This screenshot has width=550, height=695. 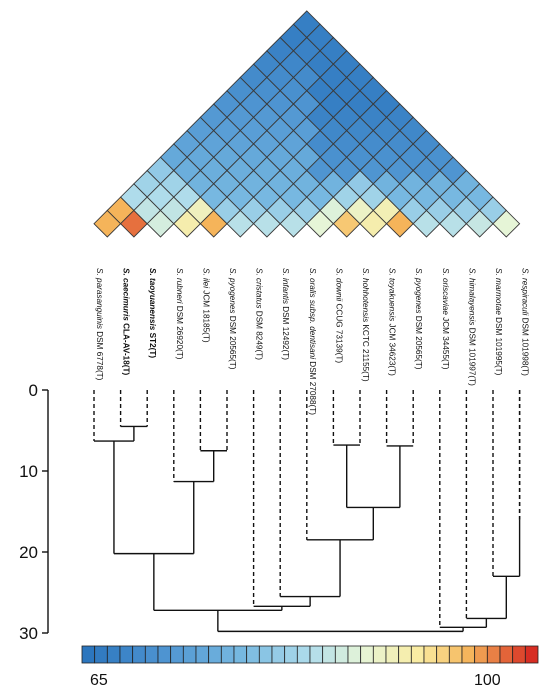 What do you see at coordinates (28, 633) in the screenshot?
I see `axis-tick-label: 30` at bounding box center [28, 633].